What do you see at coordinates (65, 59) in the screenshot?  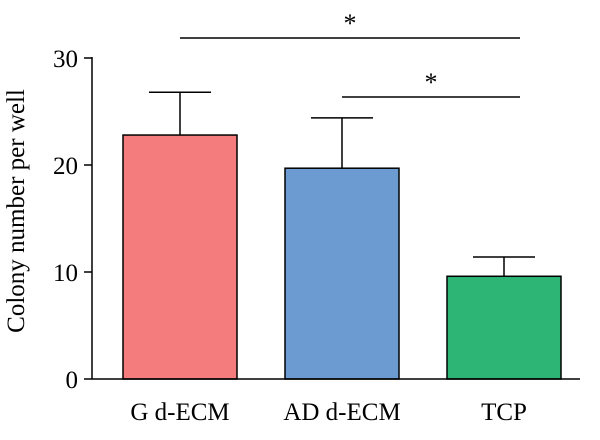 I see `y-tick-label: 30` at bounding box center [65, 59].